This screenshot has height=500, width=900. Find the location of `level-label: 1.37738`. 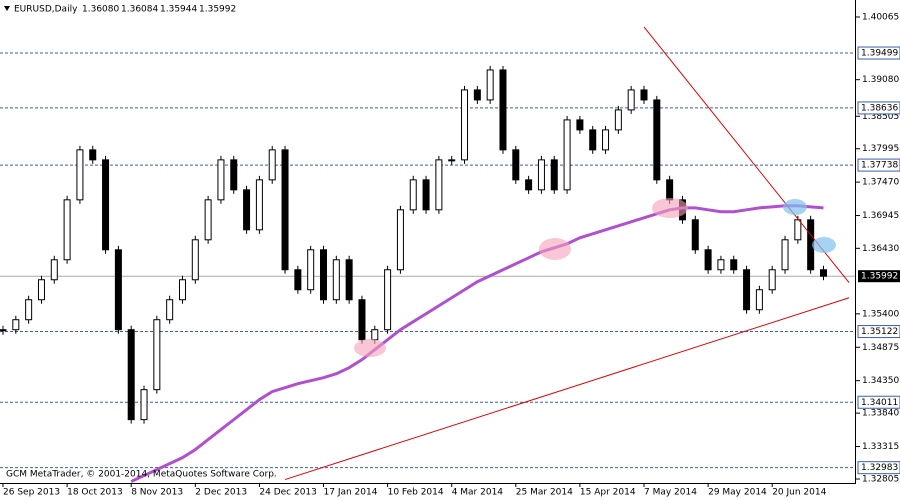

level-label: 1.37738 is located at coordinates (879, 166).